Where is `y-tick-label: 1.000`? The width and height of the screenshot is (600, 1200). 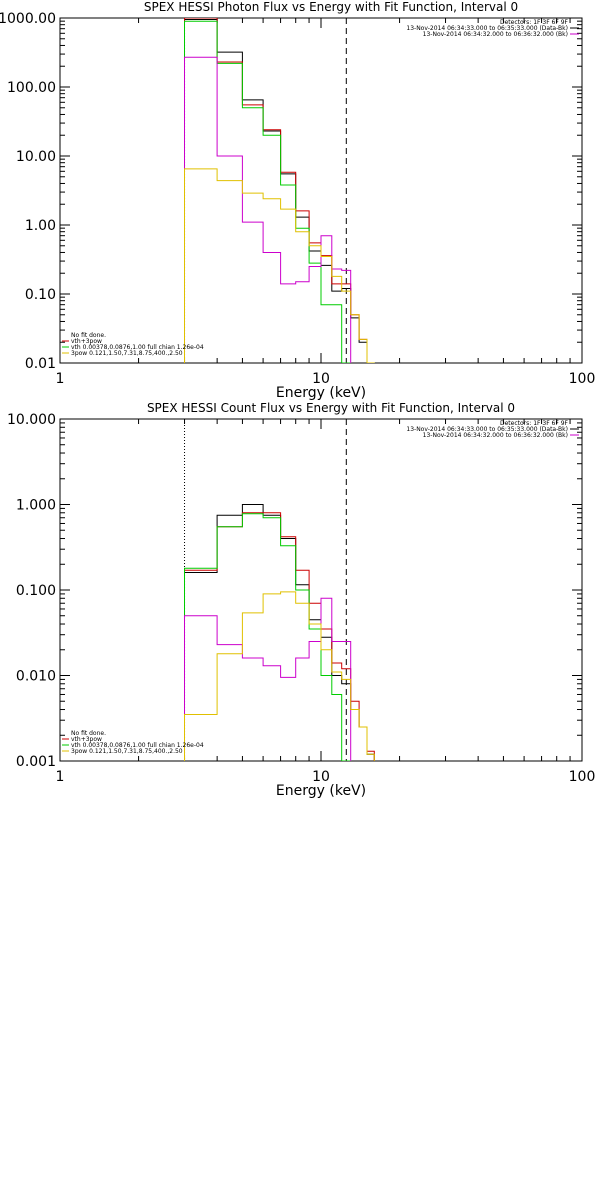 y-tick-label: 1.000 is located at coordinates (36, 506).